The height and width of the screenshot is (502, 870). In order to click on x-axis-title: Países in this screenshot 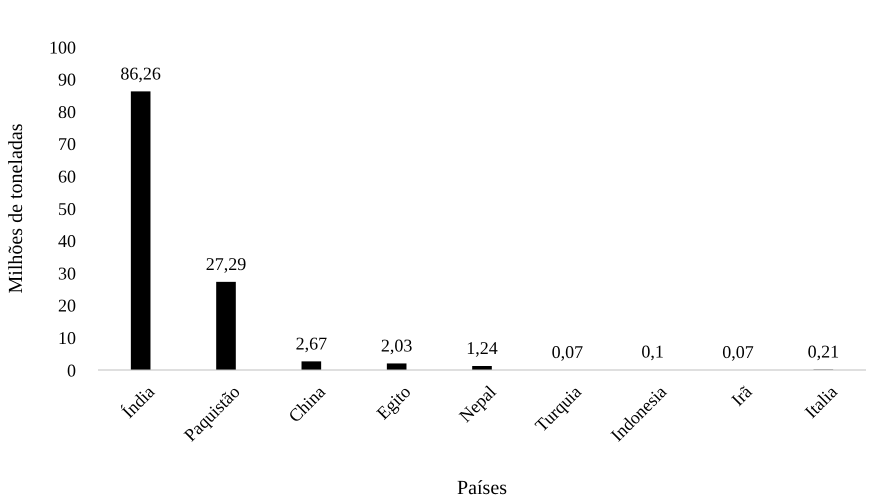, I will do `click(482, 488)`.